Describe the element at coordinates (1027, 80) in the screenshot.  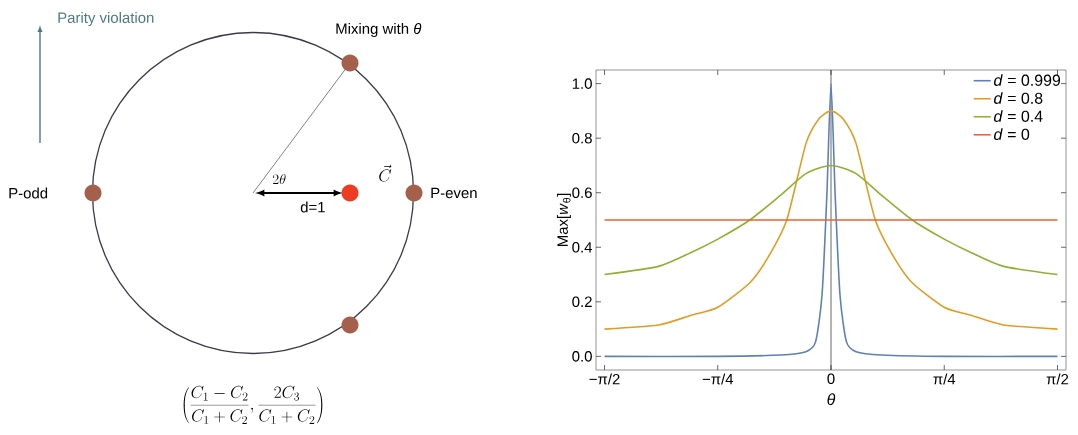
I see `legend-label: d = 0.999` at that location.